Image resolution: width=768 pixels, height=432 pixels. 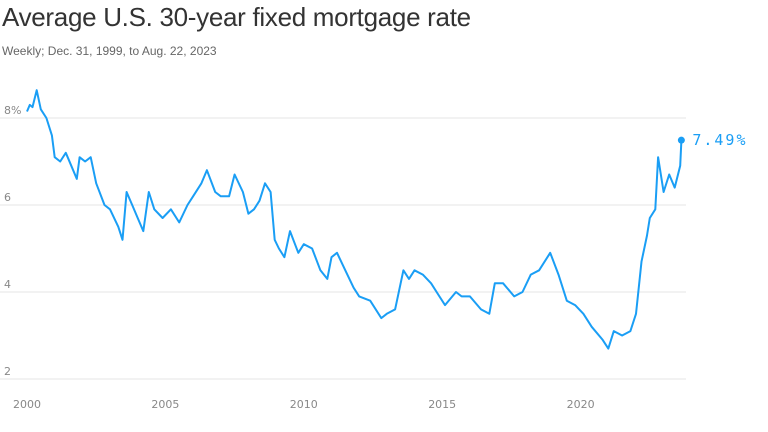 I want to click on chart-title: Average U.S. 30-year fixed mortgage rate, so click(x=236, y=17).